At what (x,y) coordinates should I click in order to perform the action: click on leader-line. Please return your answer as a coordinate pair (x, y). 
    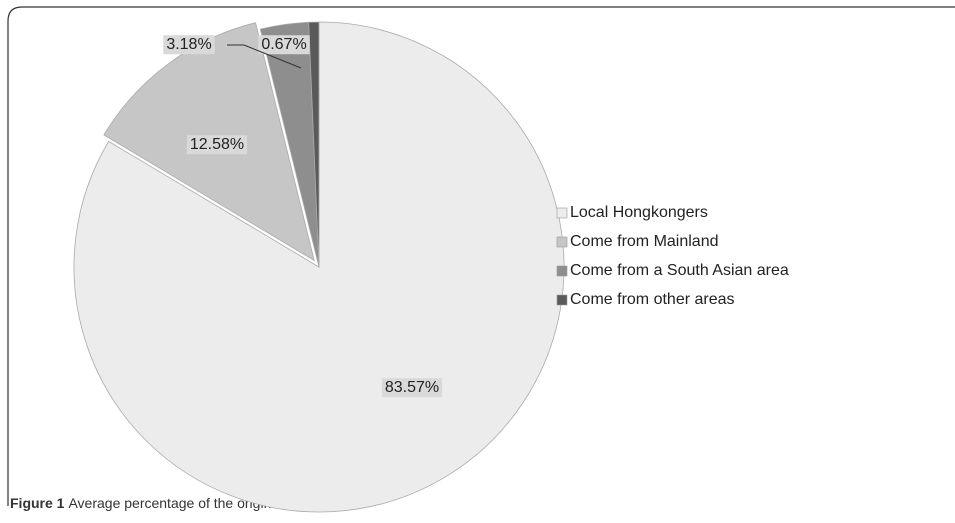
    Looking at the image, I should click on (264, 56).